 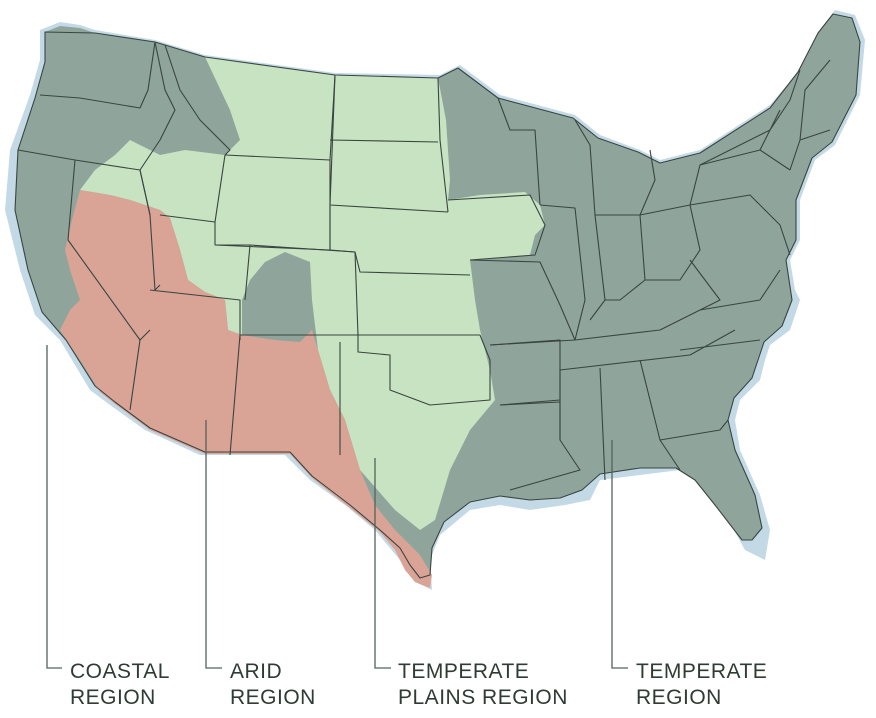 I want to click on arid-label-line2: REGION, so click(x=273, y=697).